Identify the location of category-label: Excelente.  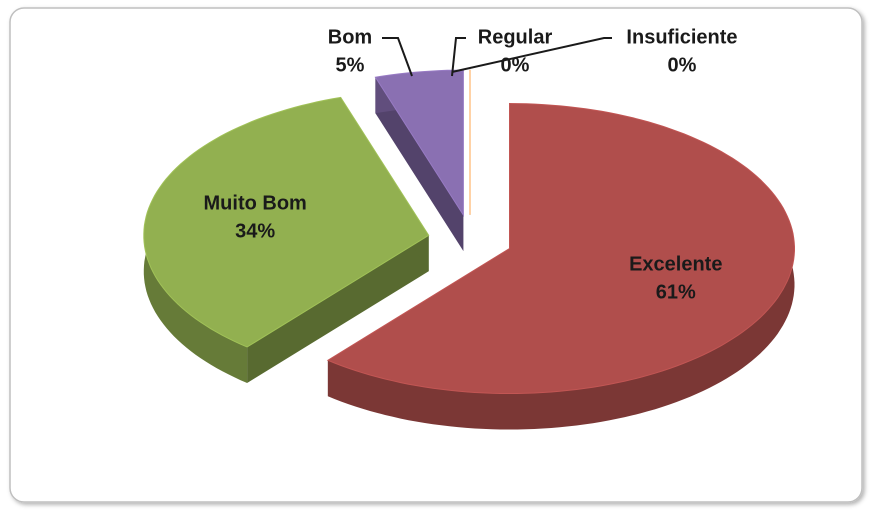
(675, 264).